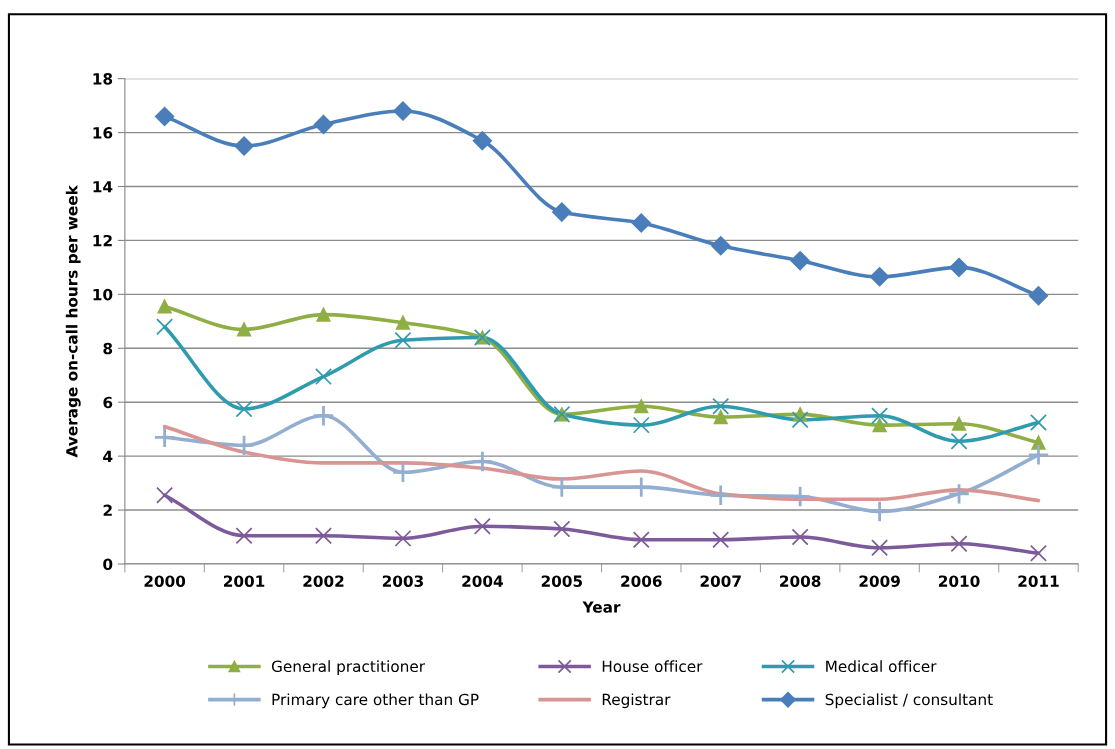 This screenshot has height=749, width=1115. Describe the element at coordinates (652, 666) in the screenshot. I see `legend-label: House officer` at that location.